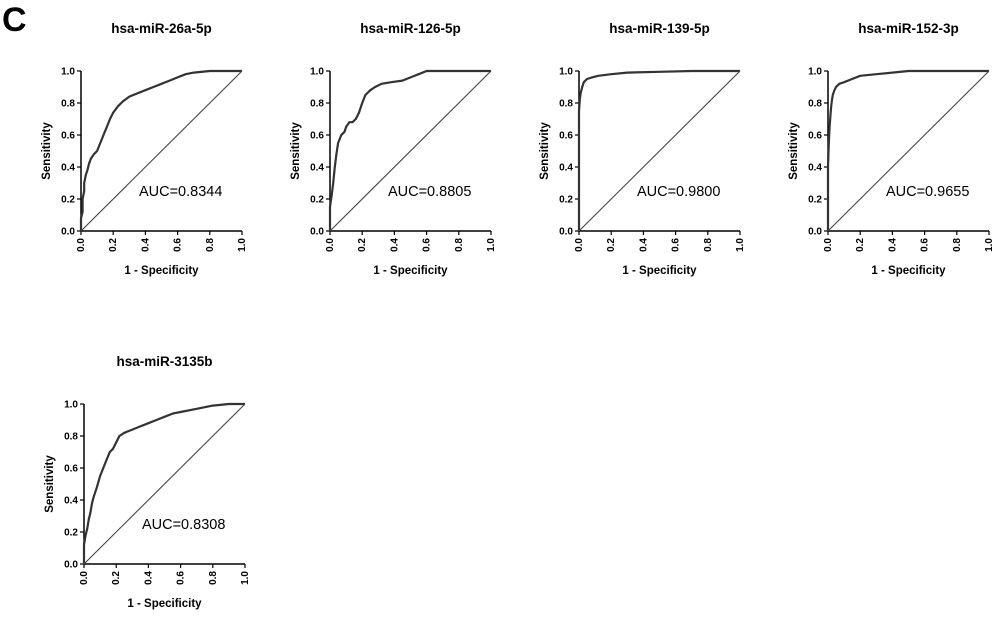  Describe the element at coordinates (317, 72) in the screenshot. I see `chart-2-y-tick-label: 1.0` at that location.